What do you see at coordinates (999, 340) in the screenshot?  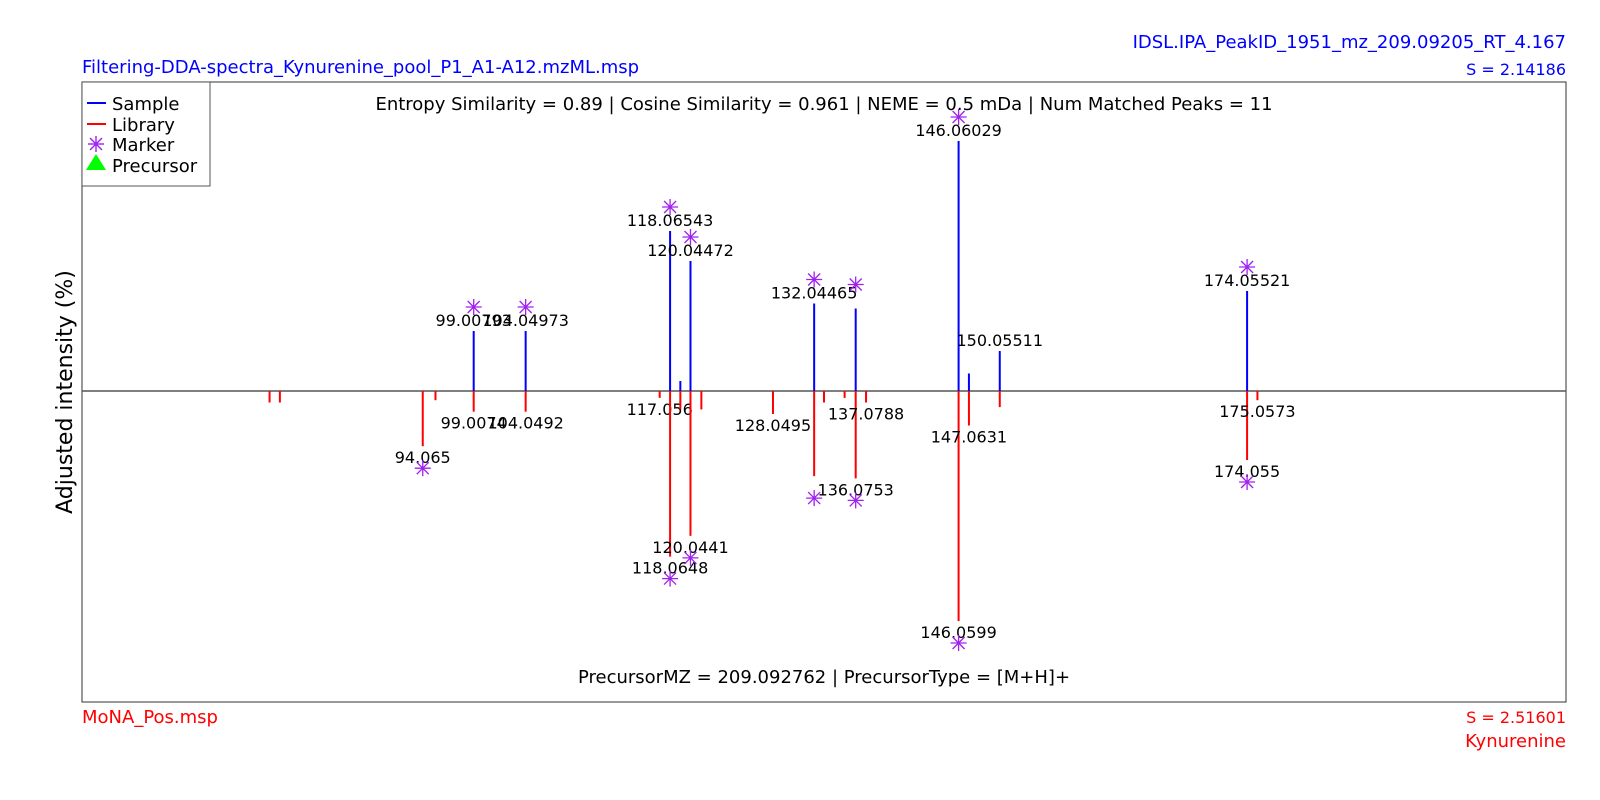 I see `sample-peak-label: 150.05511` at bounding box center [999, 340].